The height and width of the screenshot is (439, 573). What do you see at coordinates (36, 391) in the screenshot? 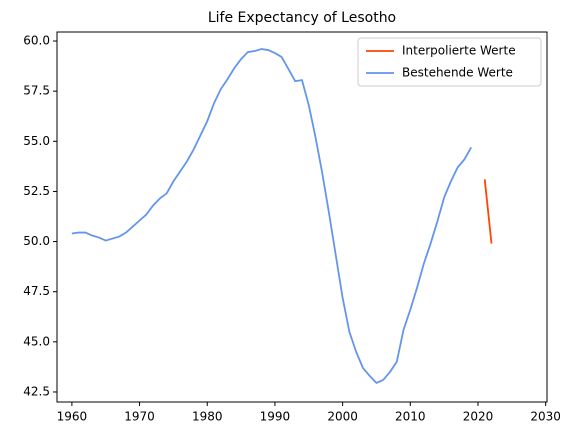
I see `y-tick-label: 42.5` at bounding box center [36, 391].